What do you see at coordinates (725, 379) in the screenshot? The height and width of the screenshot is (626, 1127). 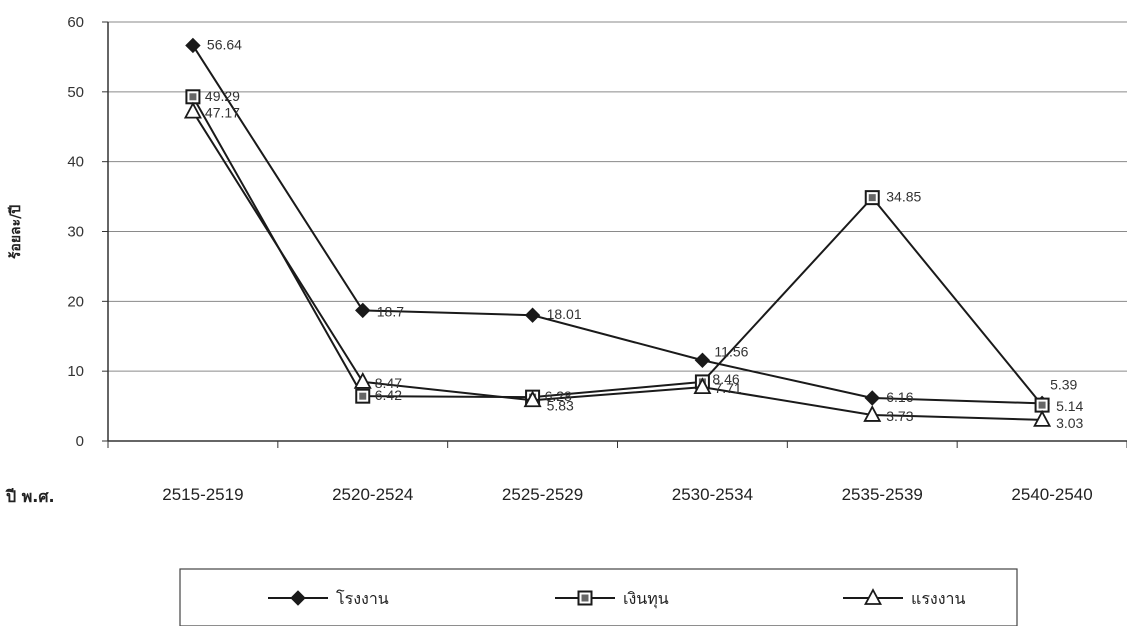 I see `data-label: 8.46` at bounding box center [725, 379].